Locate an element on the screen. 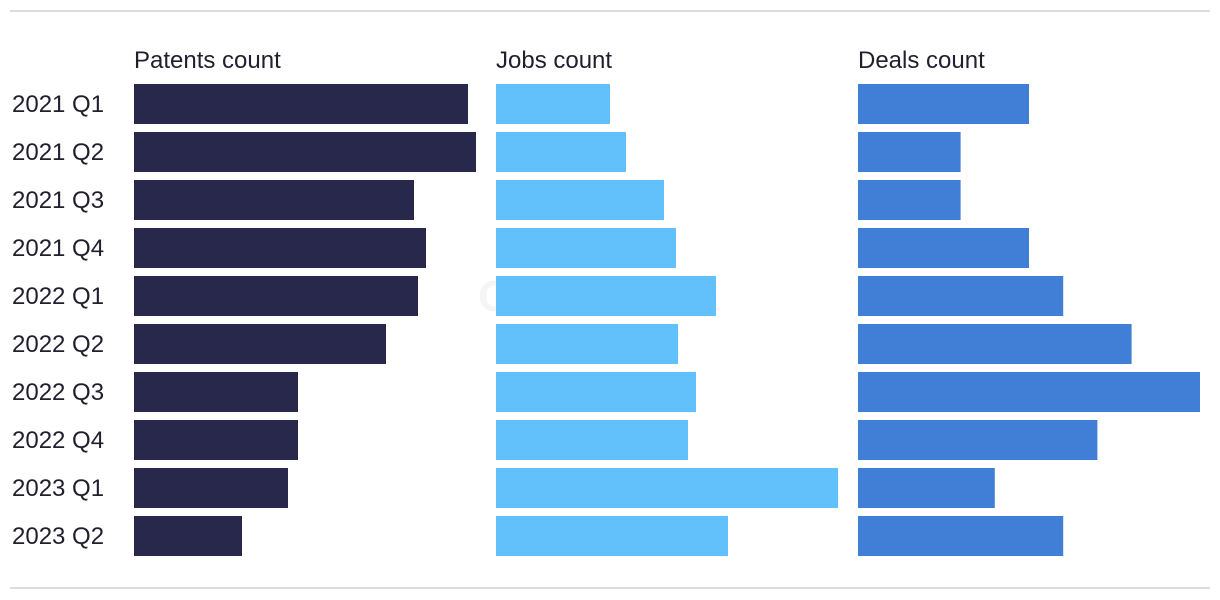 The image size is (1220, 600). category-label: 2021 Q1 is located at coordinates (58, 104).